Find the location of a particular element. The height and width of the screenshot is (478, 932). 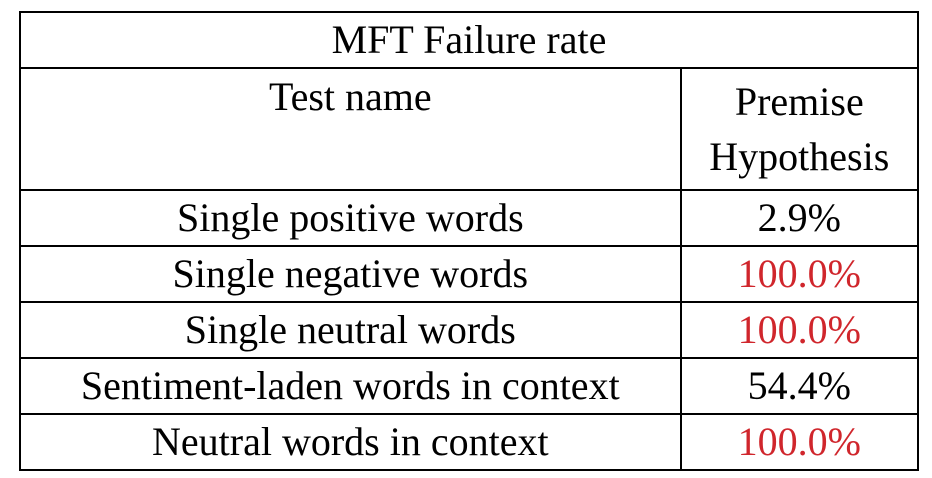

table-row: Single negative words 100.0% is located at coordinates (469, 274).